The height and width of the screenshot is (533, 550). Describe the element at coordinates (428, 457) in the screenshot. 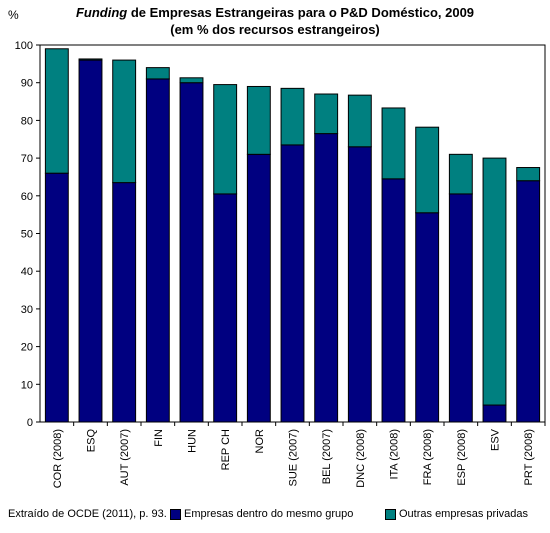

I see `x-tick-label: FRA (2008)` at that location.